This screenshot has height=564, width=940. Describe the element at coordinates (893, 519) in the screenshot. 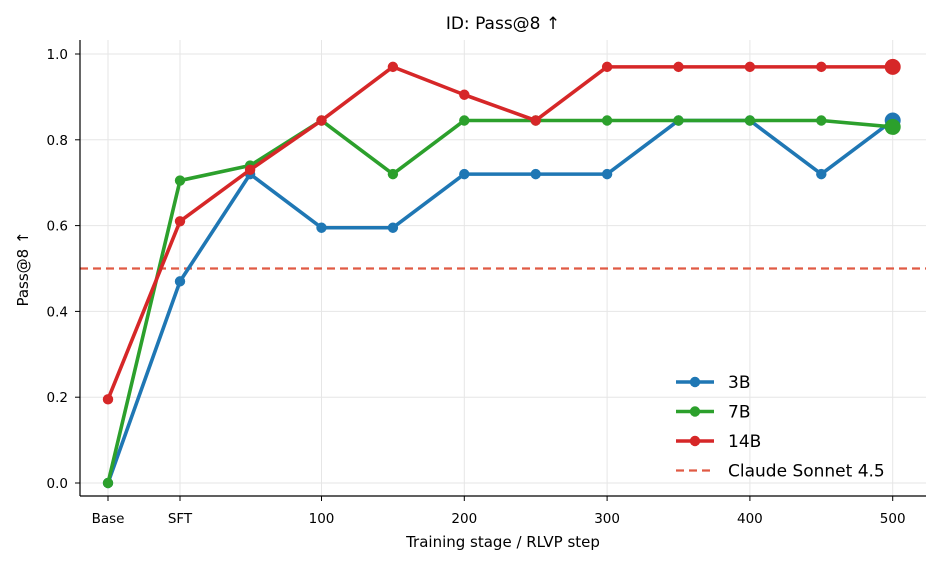

I see `x-tick-label: 500` at that location.